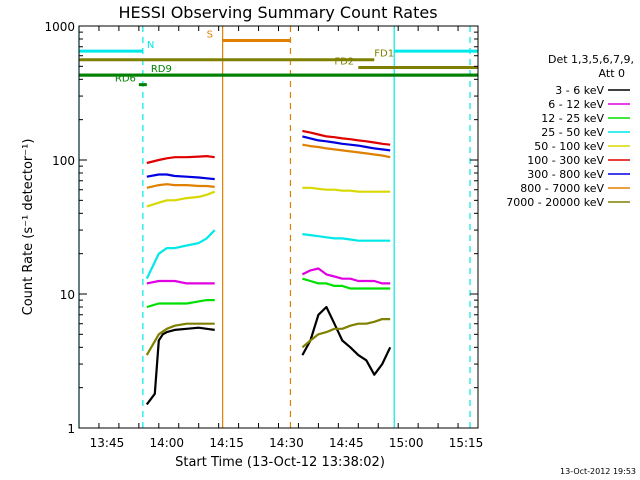 This screenshot has width=640, height=480. What do you see at coordinates (346, 237) in the screenshot?
I see `series-line-25-50-kev-seg1` at bounding box center [346, 237].